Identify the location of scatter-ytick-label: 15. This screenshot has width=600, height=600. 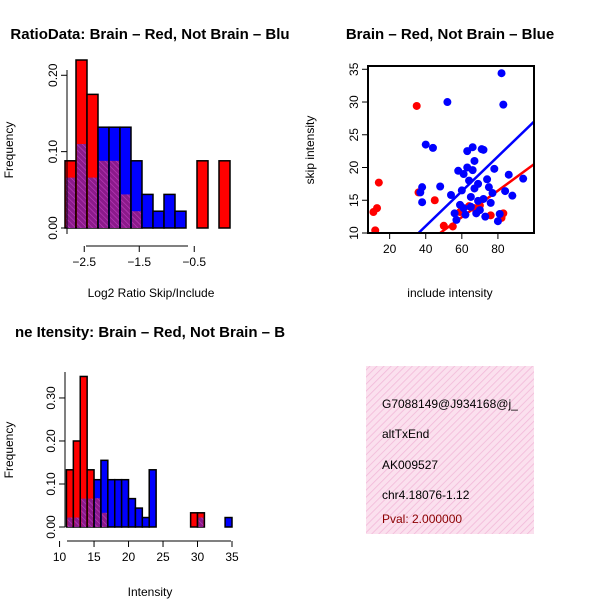
(354, 200).